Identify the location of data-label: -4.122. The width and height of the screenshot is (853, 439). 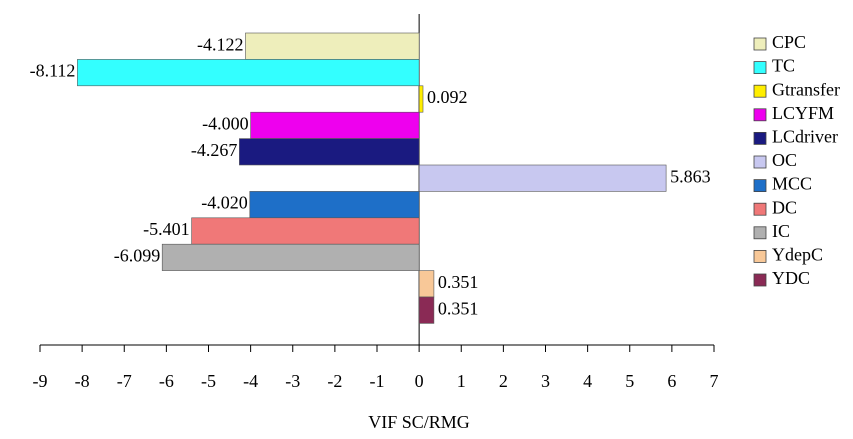
(220, 44).